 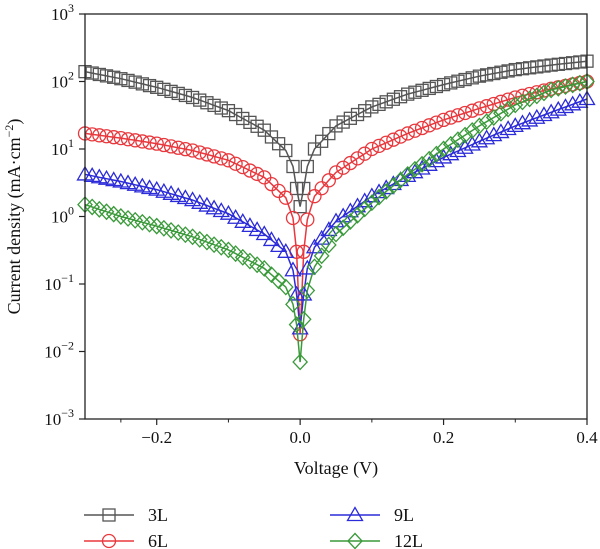 I want to click on legend-marker-6L, so click(x=109, y=541).